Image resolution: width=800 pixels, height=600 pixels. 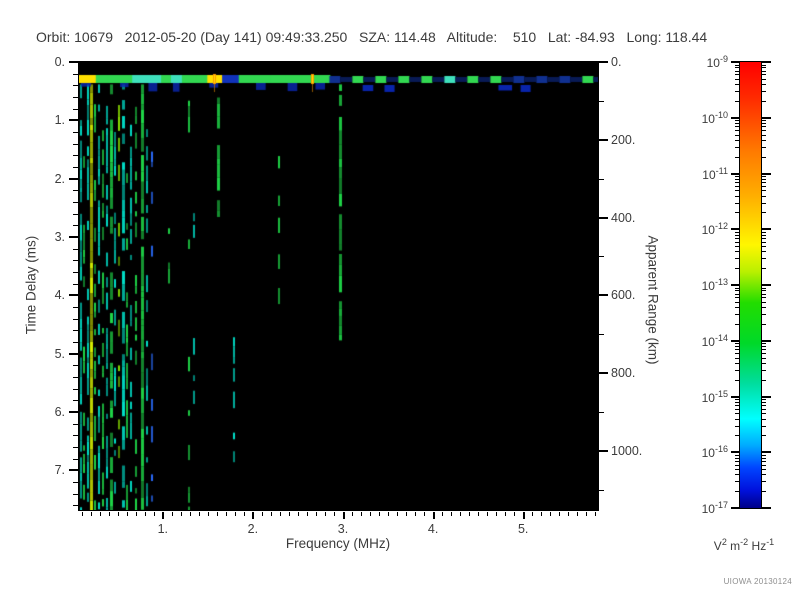 What do you see at coordinates (59, 62) in the screenshot?
I see `y-axis-tick-label: 0.` at bounding box center [59, 62].